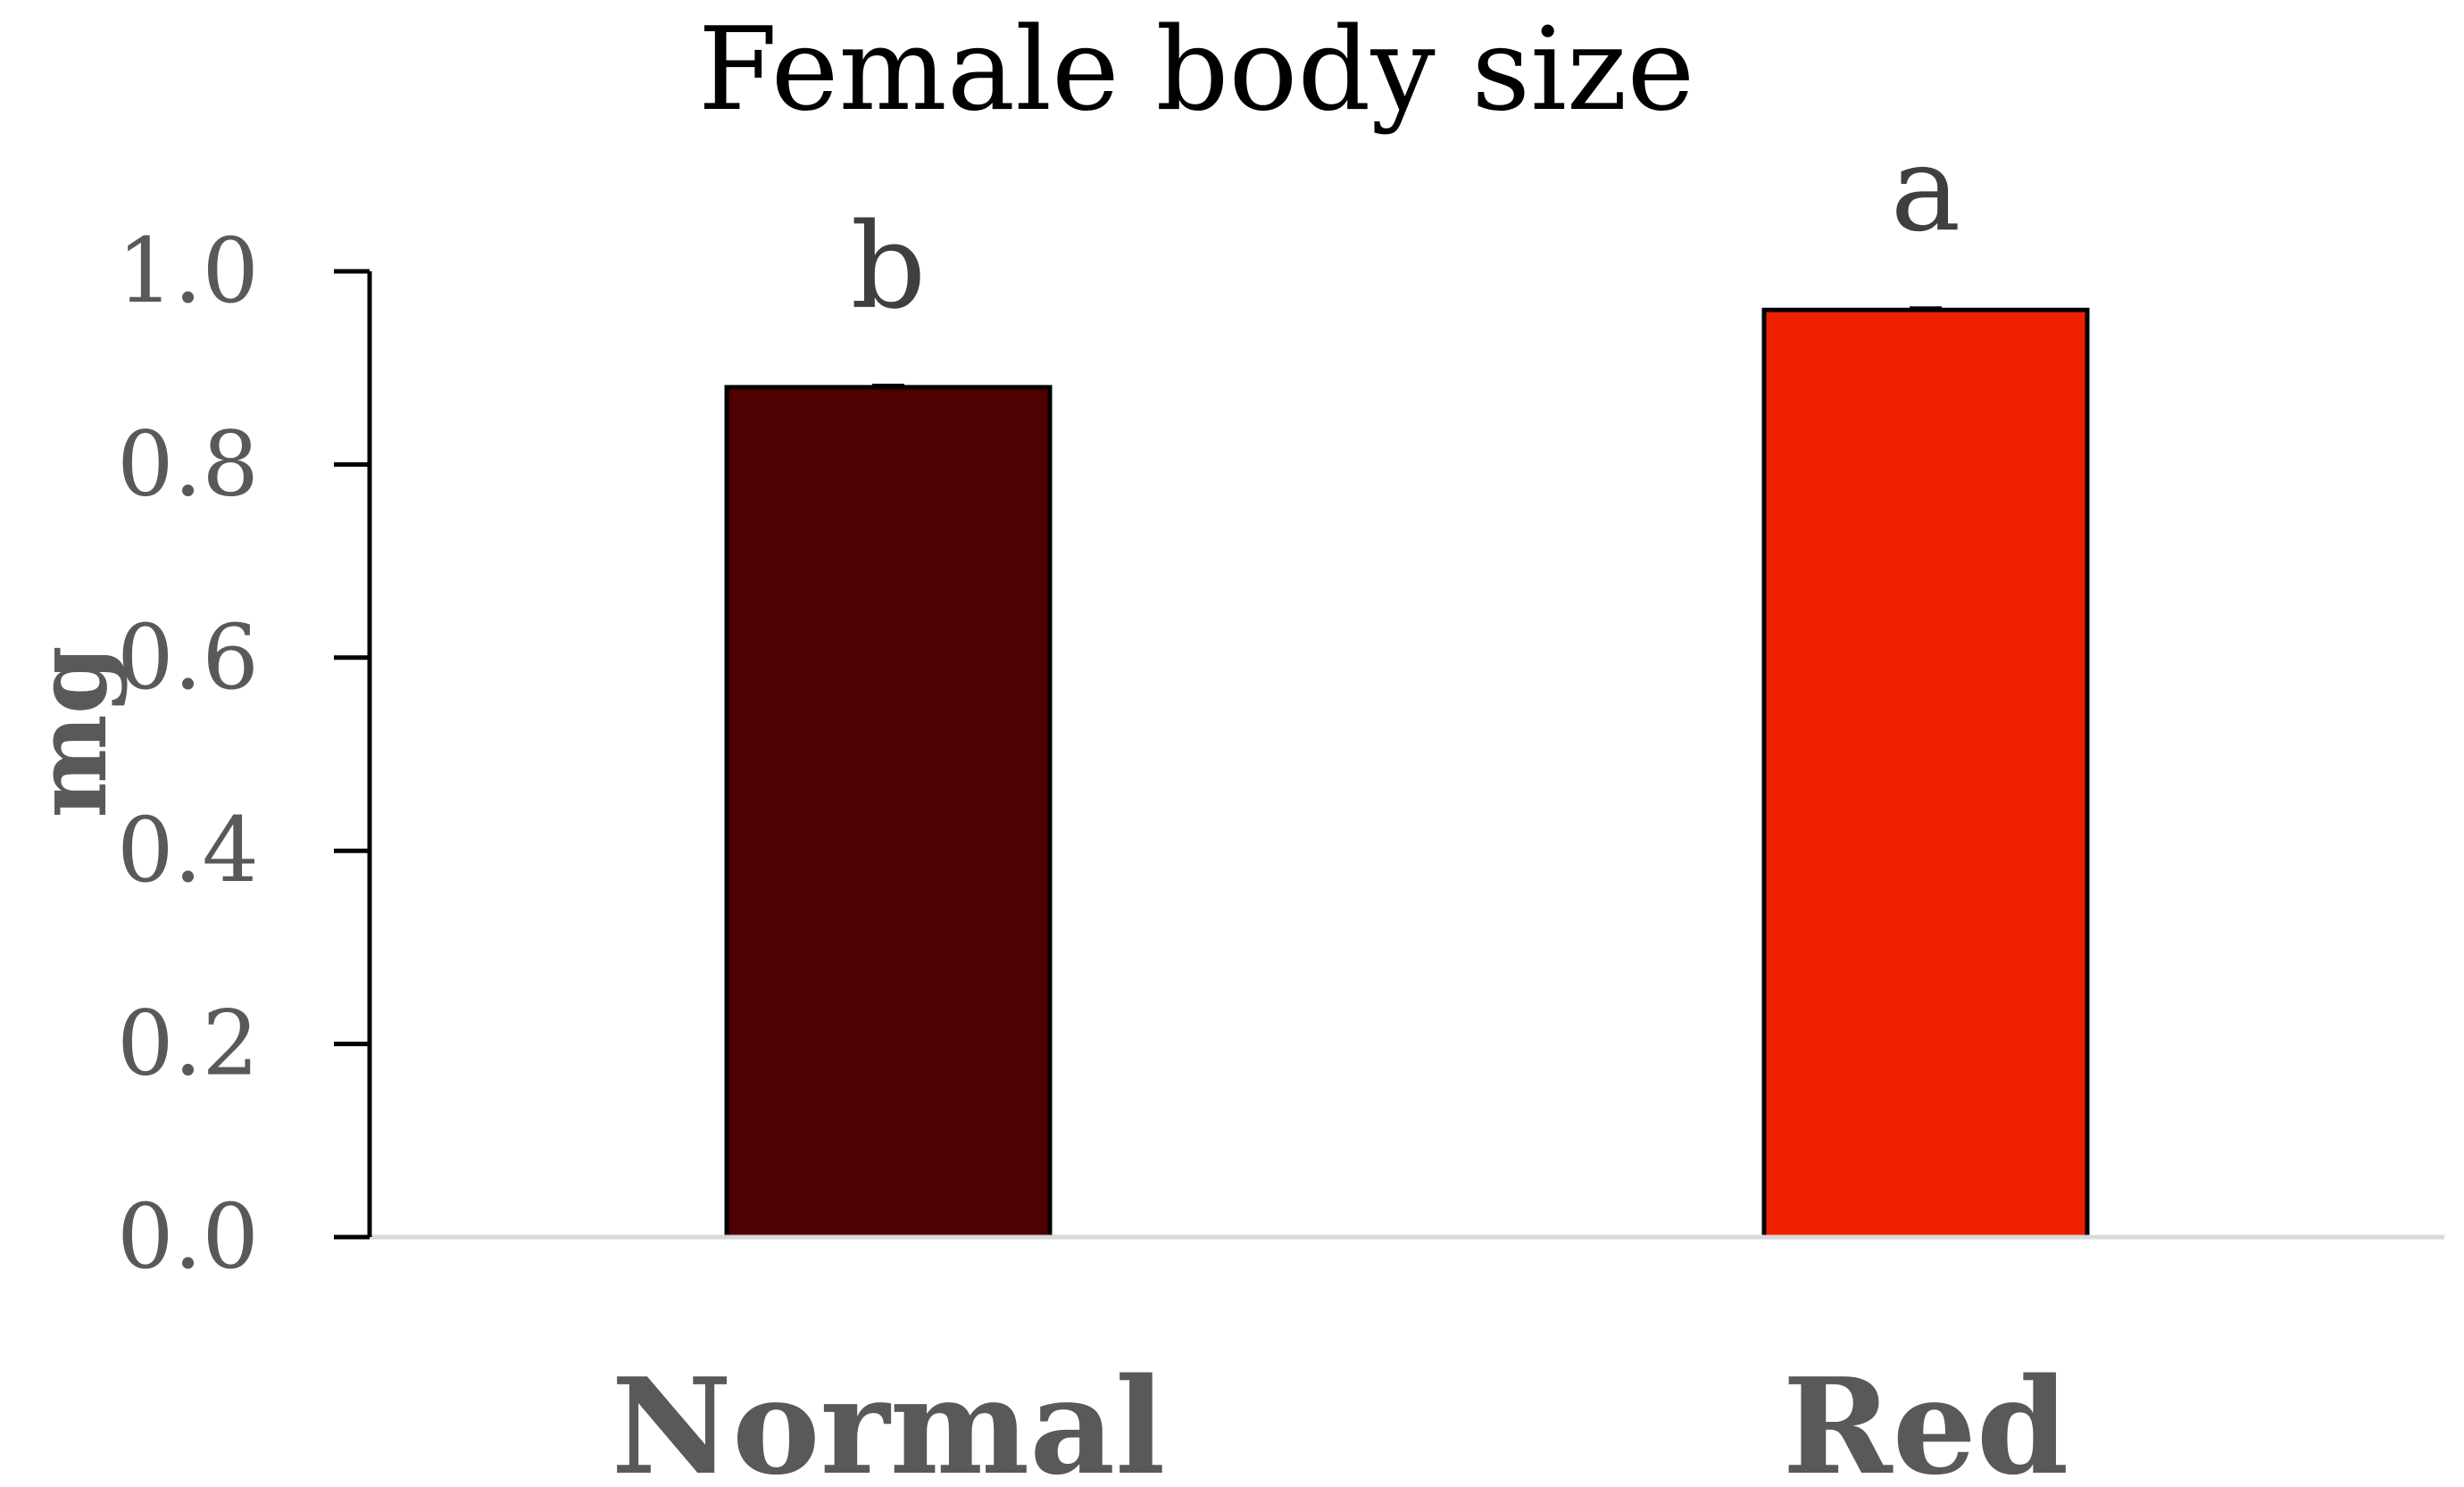 Image resolution: width=2464 pixels, height=1487 pixels. What do you see at coordinates (1925, 773) in the screenshot?
I see `bar-red` at bounding box center [1925, 773].